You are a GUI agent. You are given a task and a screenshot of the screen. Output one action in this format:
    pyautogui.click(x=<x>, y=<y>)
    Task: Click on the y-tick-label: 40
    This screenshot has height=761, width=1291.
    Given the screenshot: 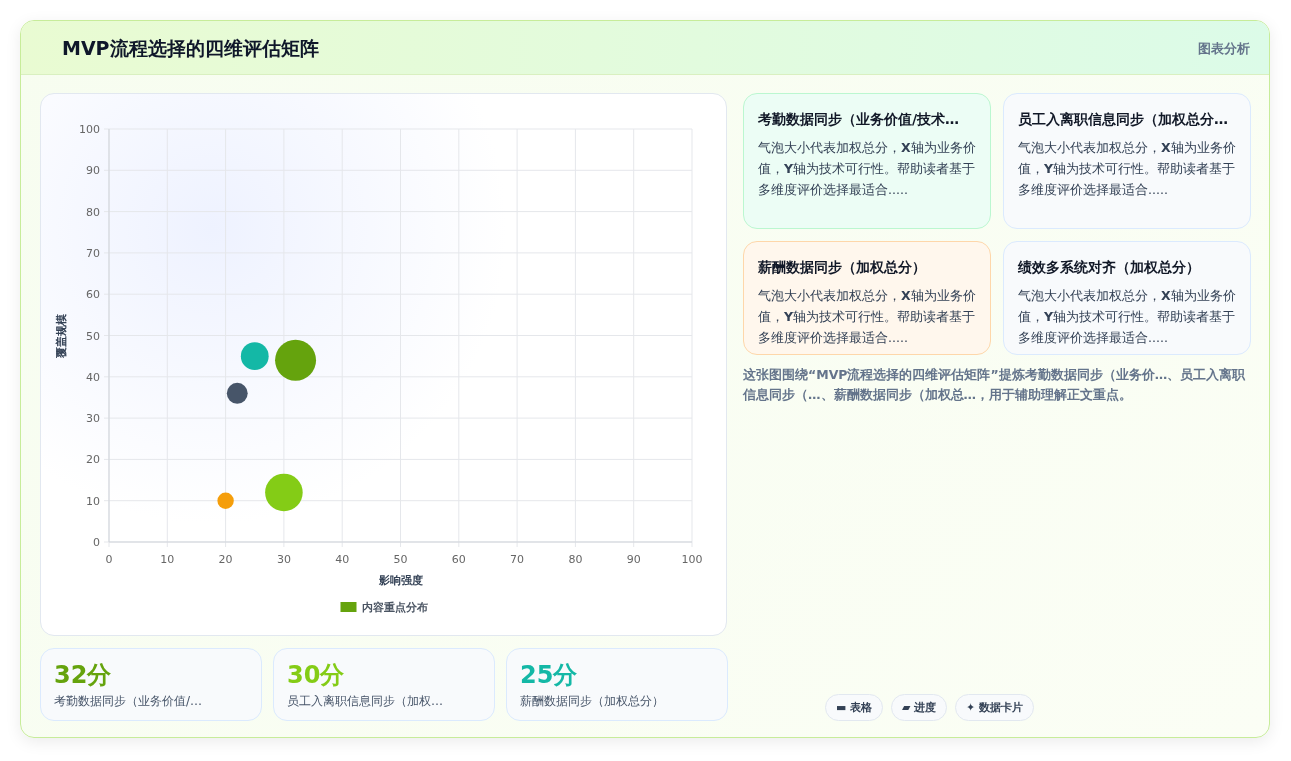 What is the action you would take?
    pyautogui.click(x=93, y=377)
    